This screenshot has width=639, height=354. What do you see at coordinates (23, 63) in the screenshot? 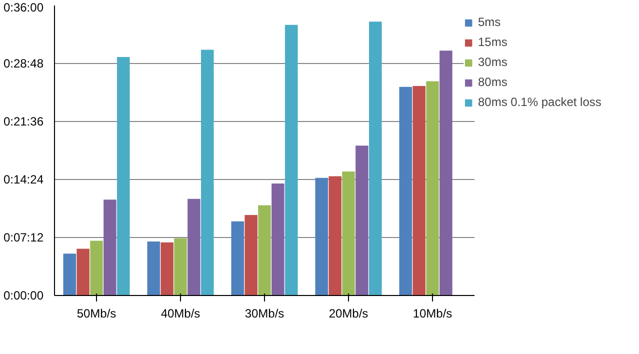
I see `y-tick-label: 0:28:48` at bounding box center [23, 63].